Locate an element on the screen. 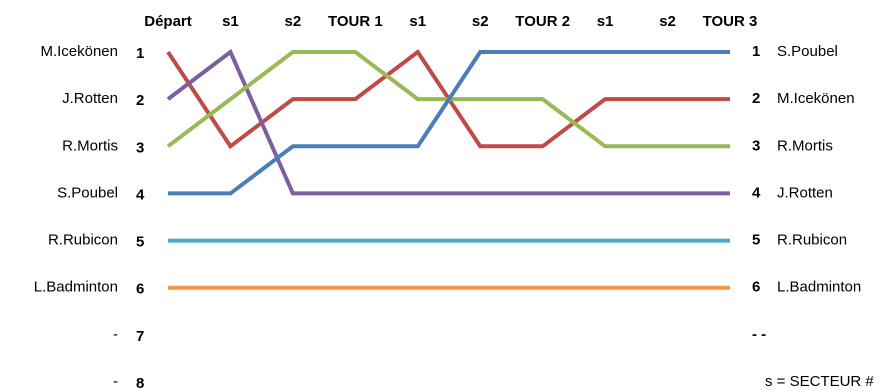 The image size is (889, 391). y-tick-label: 7 is located at coordinates (140, 336).